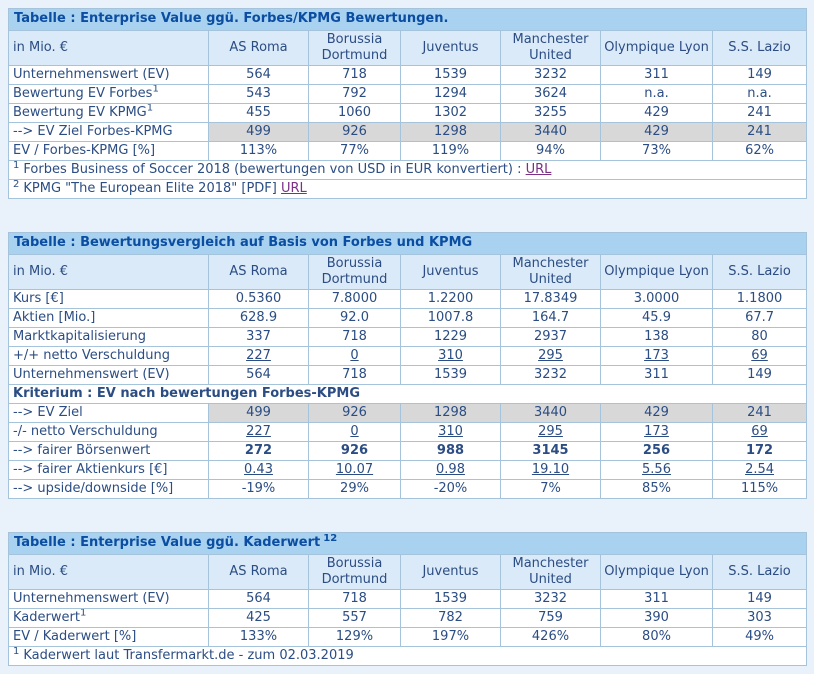  Describe the element at coordinates (80, 336) in the screenshot. I see `row-label-text: Marktkapitalisierung` at that location.